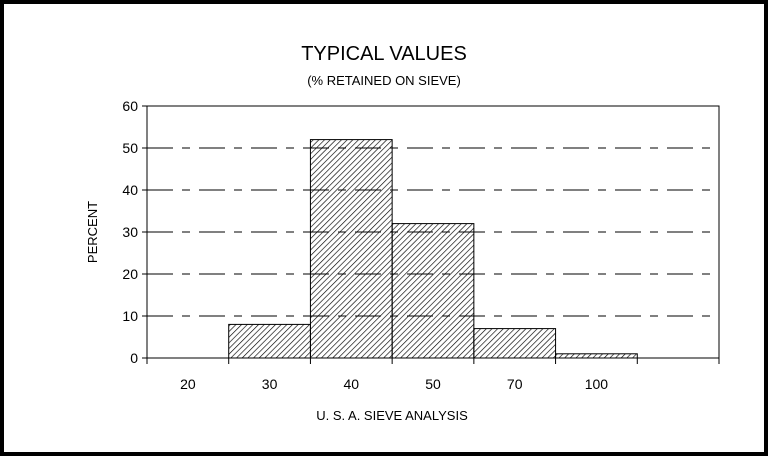 This screenshot has width=768, height=456. What do you see at coordinates (394, 384) in the screenshot?
I see `x-tick-labels: 20 30 40 50 70 100` at bounding box center [394, 384].